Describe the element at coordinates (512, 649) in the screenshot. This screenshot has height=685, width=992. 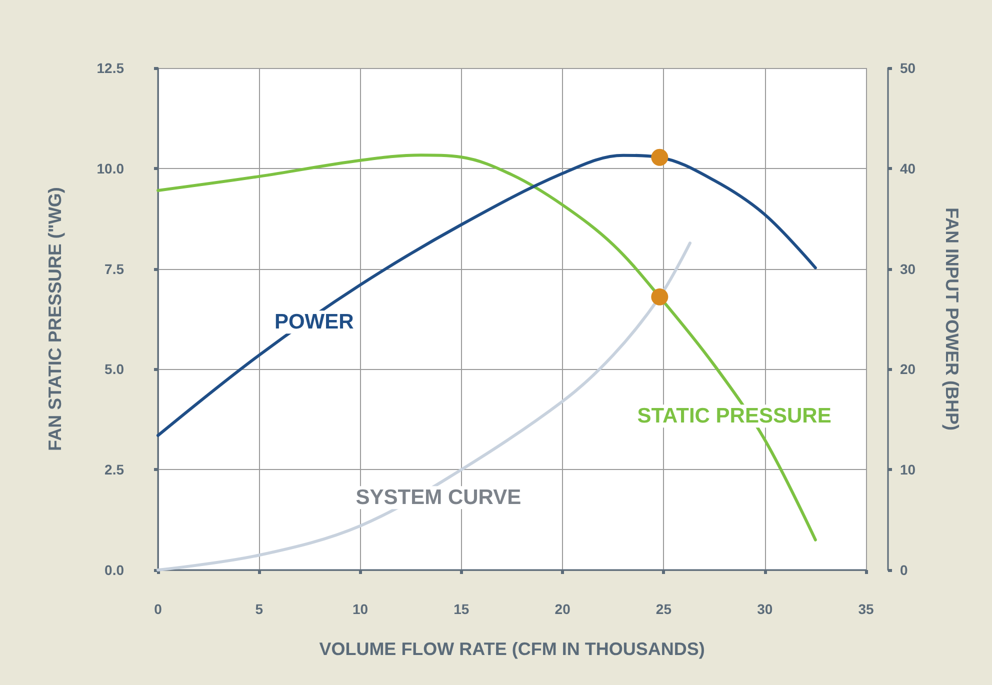
I see `x-axis-title: VOLUME FLOW RATE (CFM IN THOUSANDS)` at that location.